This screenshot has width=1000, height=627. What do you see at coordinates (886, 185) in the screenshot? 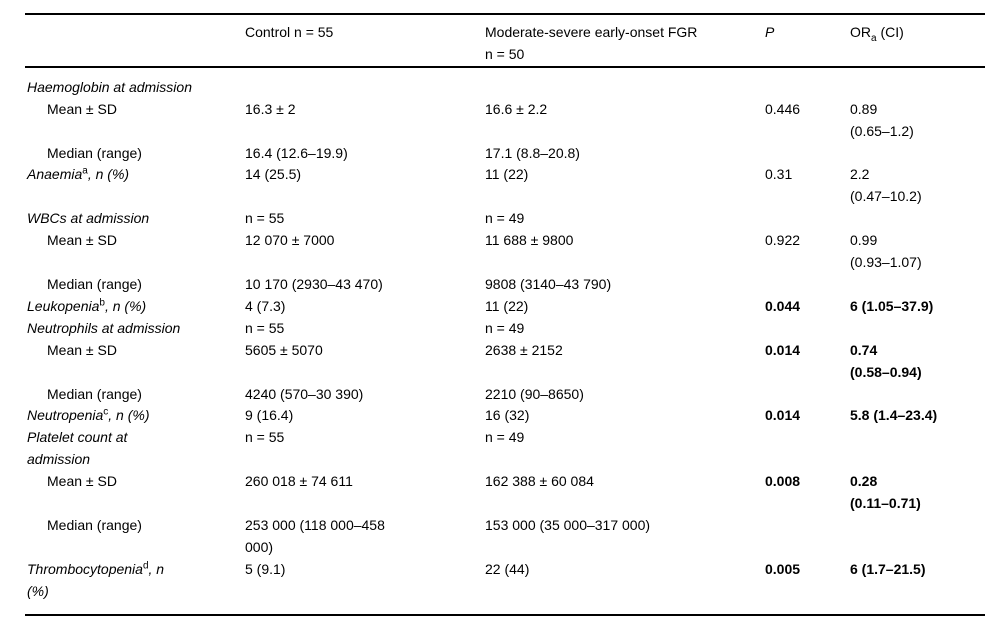
I see `or-ci-value: 2.2 (0.47–10.2)` at bounding box center [886, 185].